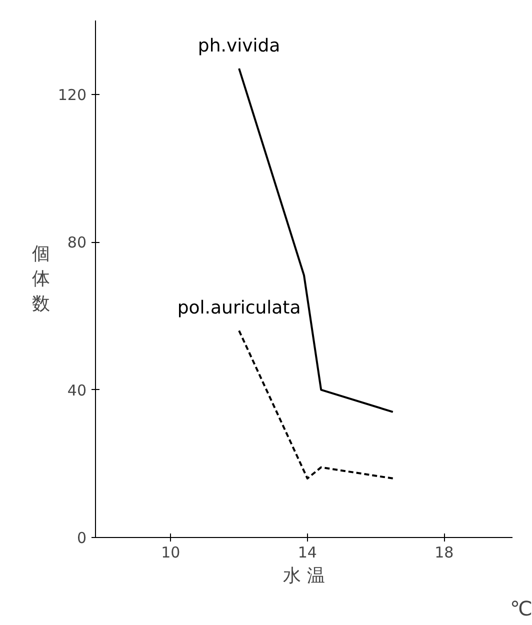  What do you see at coordinates (521, 608) in the screenshot?
I see `text: ℃` at bounding box center [521, 608].